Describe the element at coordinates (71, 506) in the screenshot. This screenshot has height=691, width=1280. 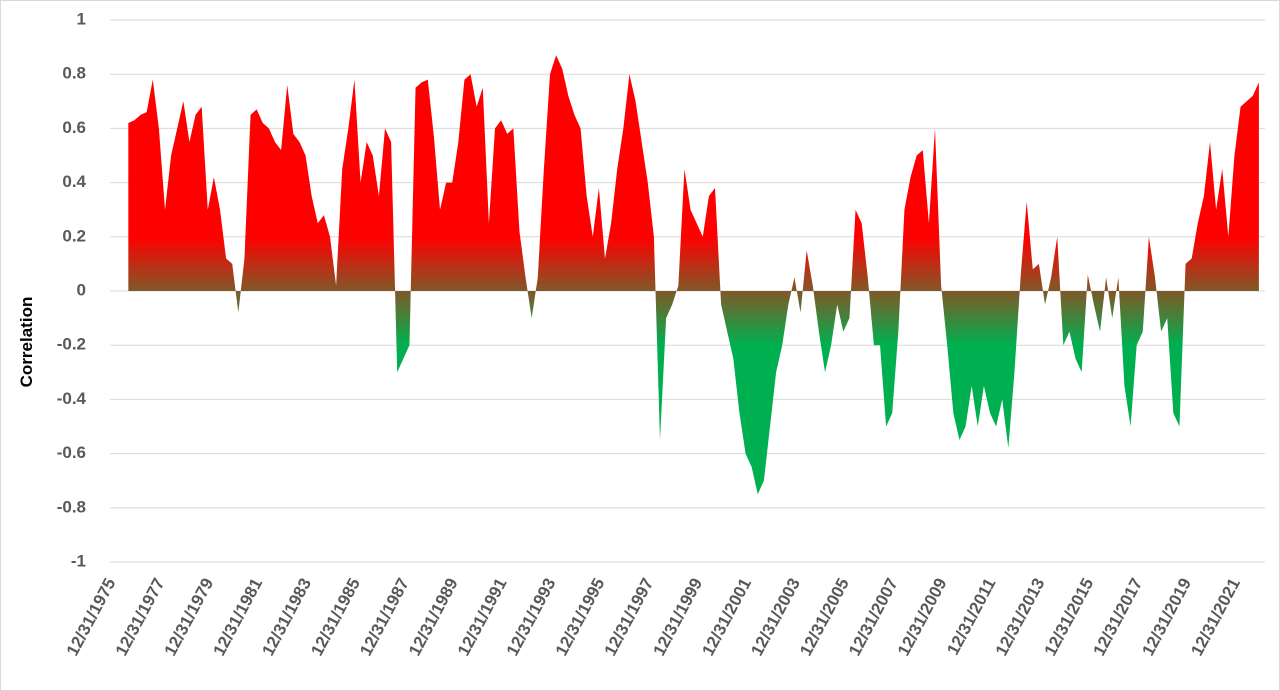
I see `y-tick-label: -0.8` at that location.